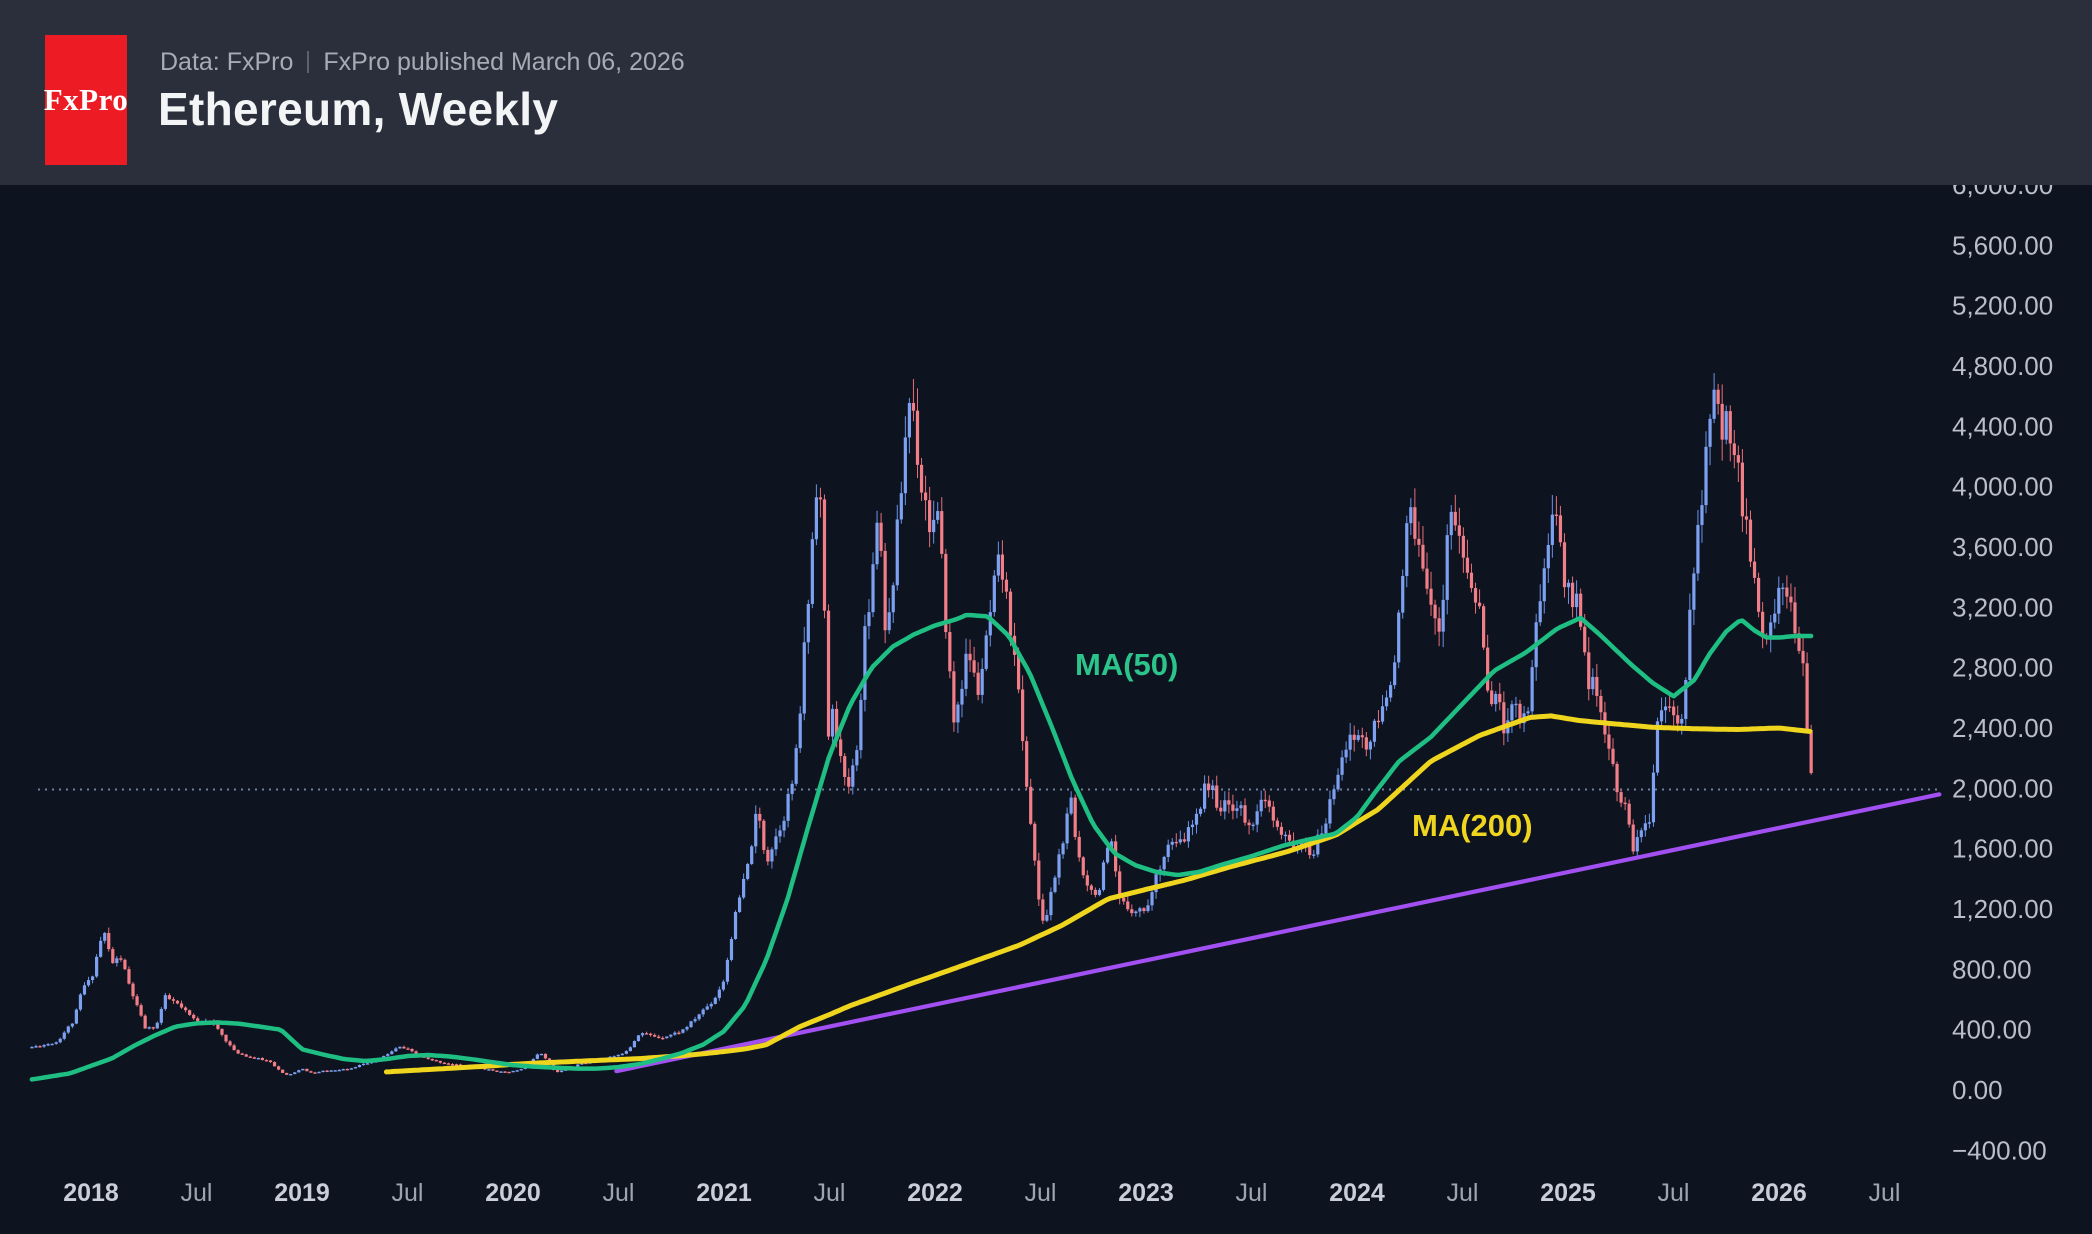 The height and width of the screenshot is (1234, 2092). I want to click on y-axis-tick: 1,200.00, so click(2002, 909).